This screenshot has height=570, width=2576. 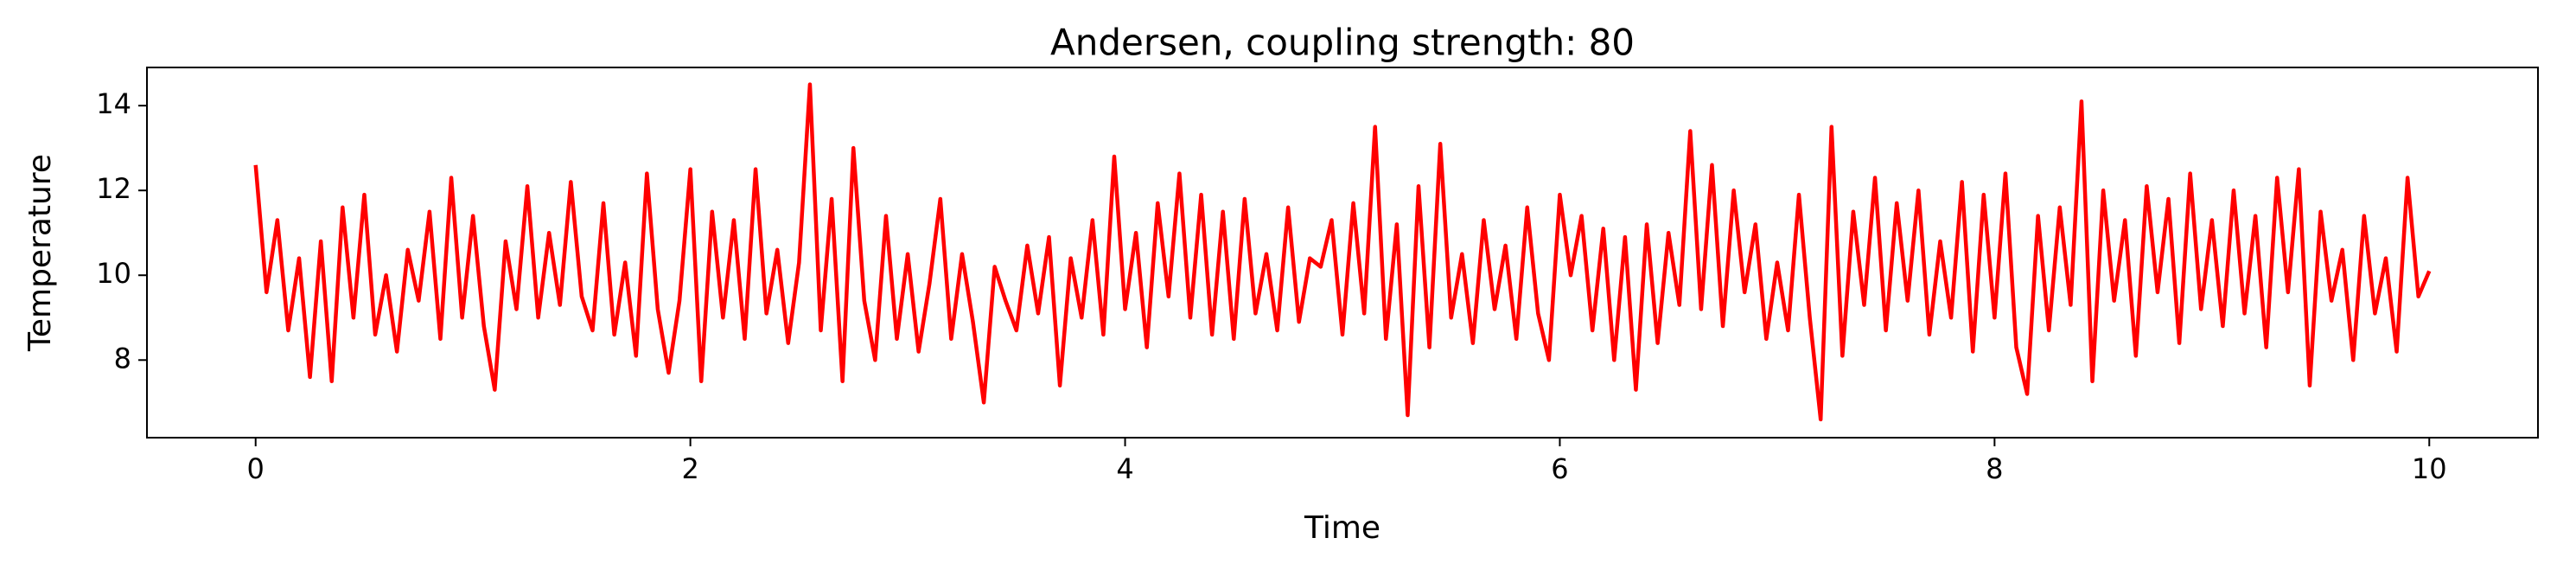 What do you see at coordinates (122, 358) in the screenshot?
I see `y-tick-label: 8` at bounding box center [122, 358].